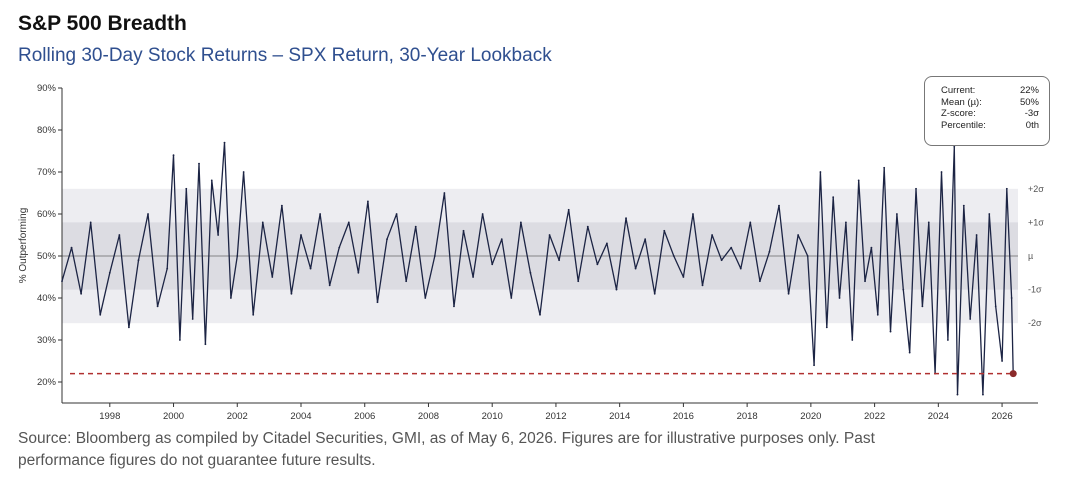 The height and width of the screenshot is (486, 1072). What do you see at coordinates (47, 340) in the screenshot?
I see `y-tick-label: 30%` at bounding box center [47, 340].